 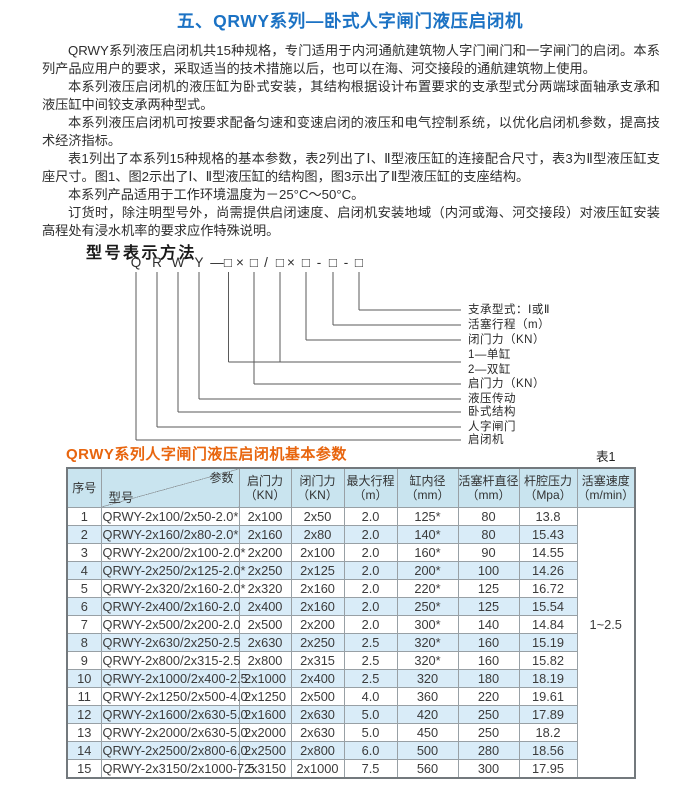 What do you see at coordinates (319, 262) in the screenshot?
I see `model-code-char: -` at bounding box center [319, 262].